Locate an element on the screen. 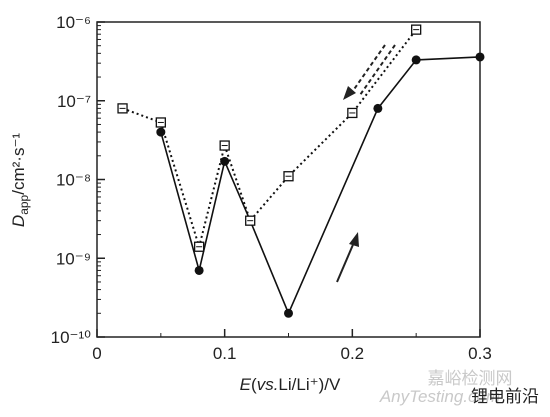  x-tick-label: 0 is located at coordinates (96, 353).